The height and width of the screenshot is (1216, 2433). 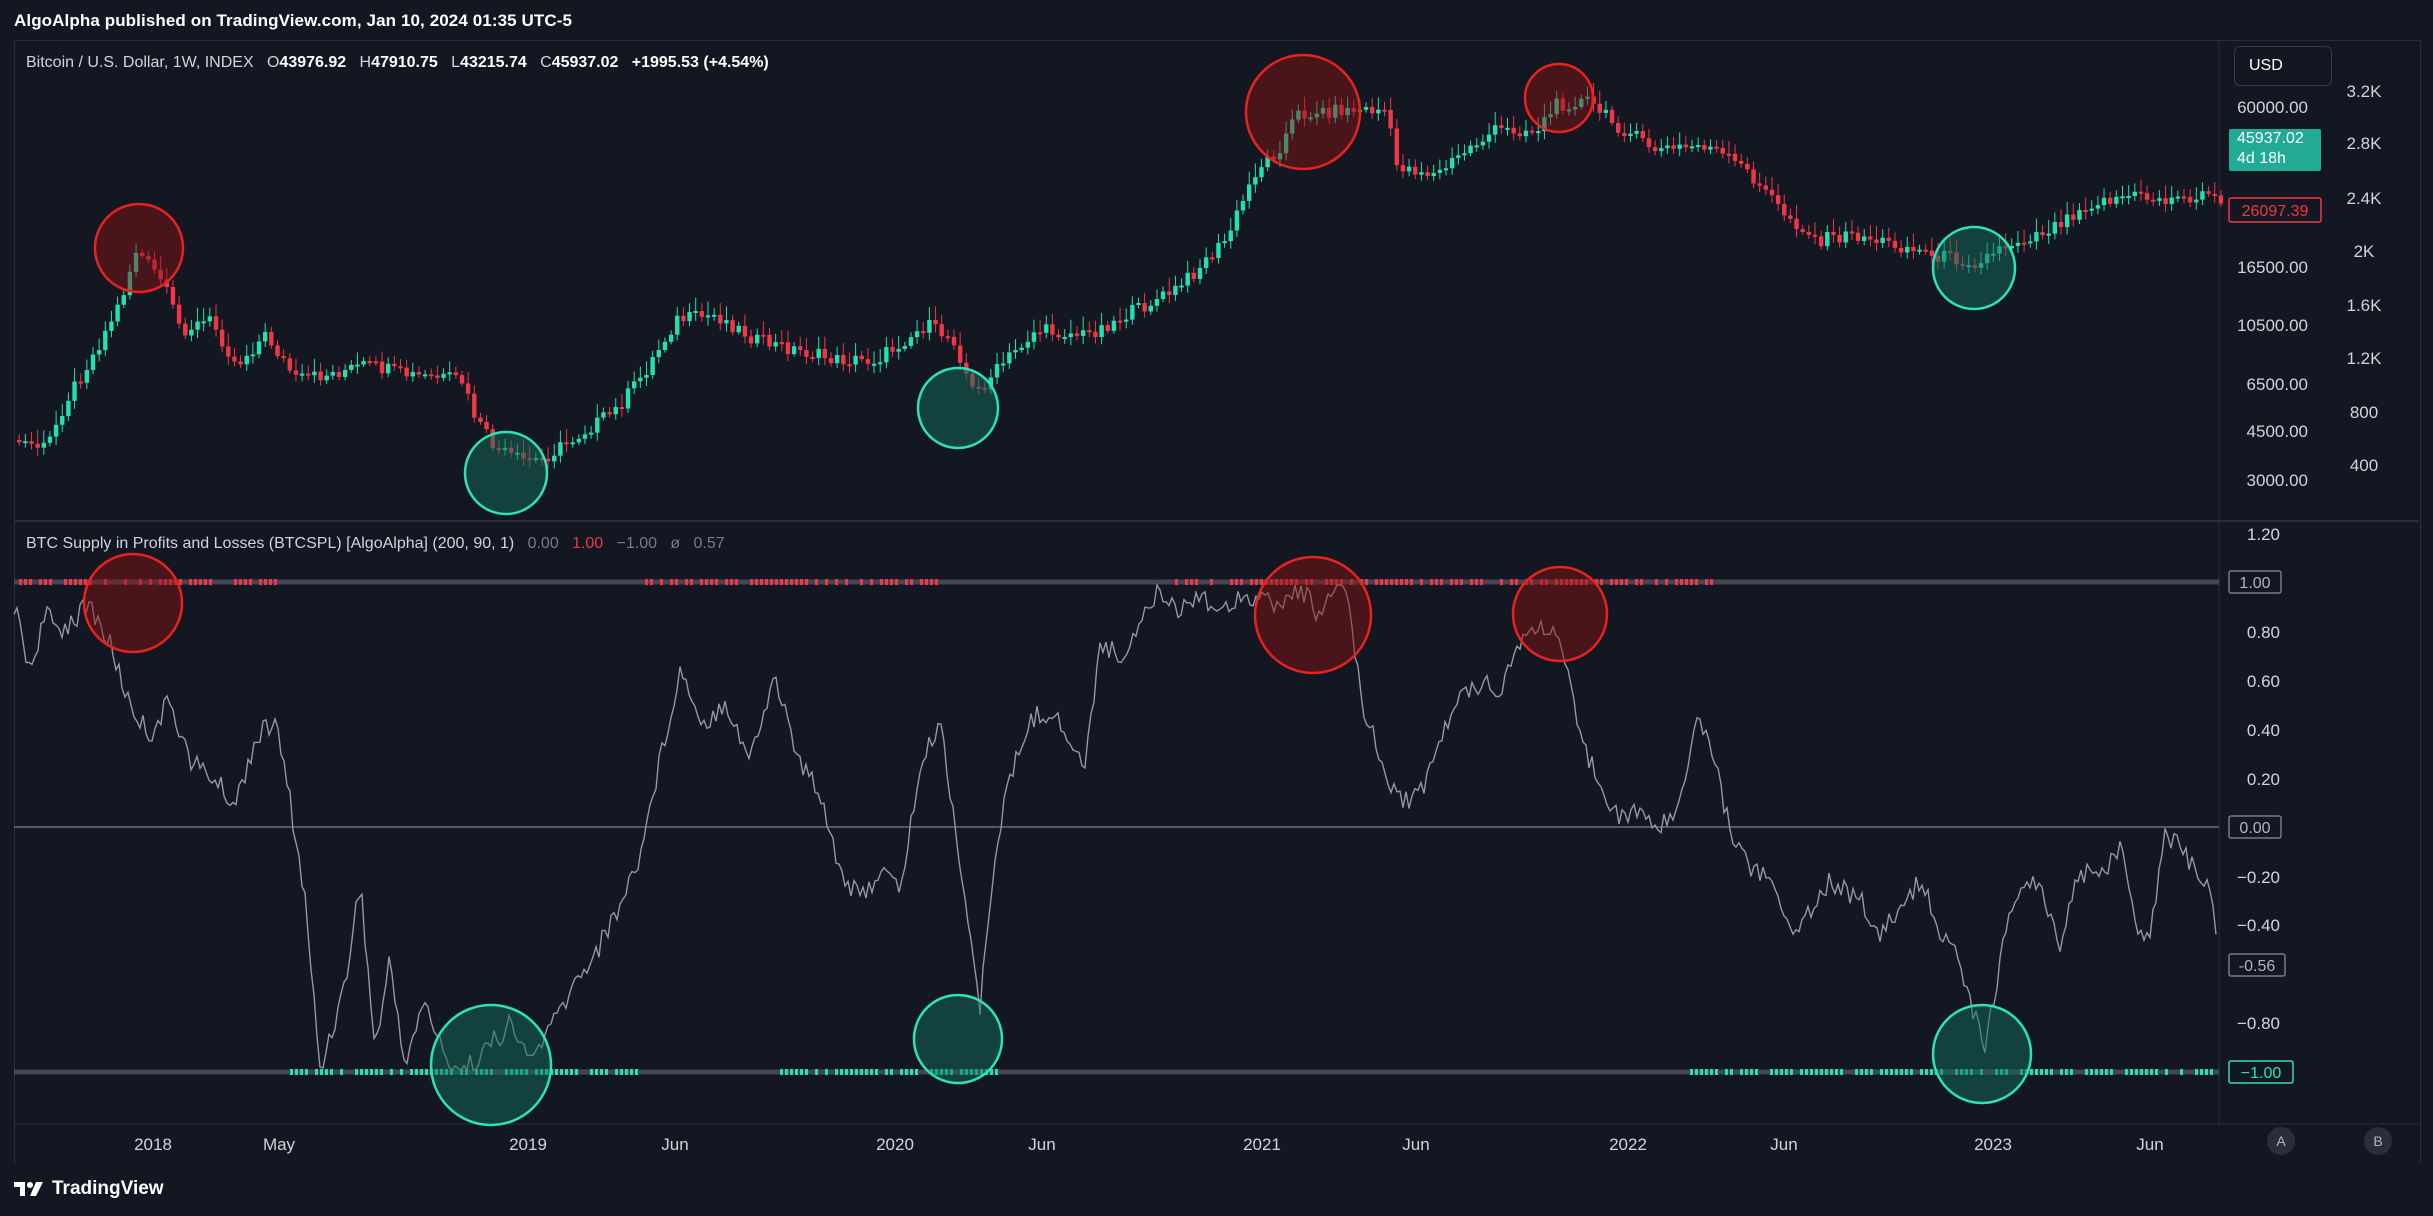 What do you see at coordinates (89, 1189) in the screenshot?
I see `tradingview-logo: TradingView` at bounding box center [89, 1189].